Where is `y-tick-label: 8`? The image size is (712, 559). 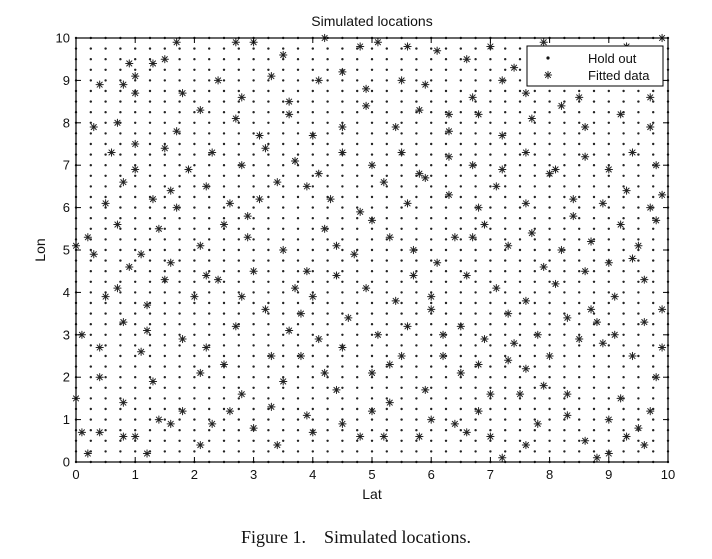
y-tick-label: 8 is located at coordinates (66, 122).